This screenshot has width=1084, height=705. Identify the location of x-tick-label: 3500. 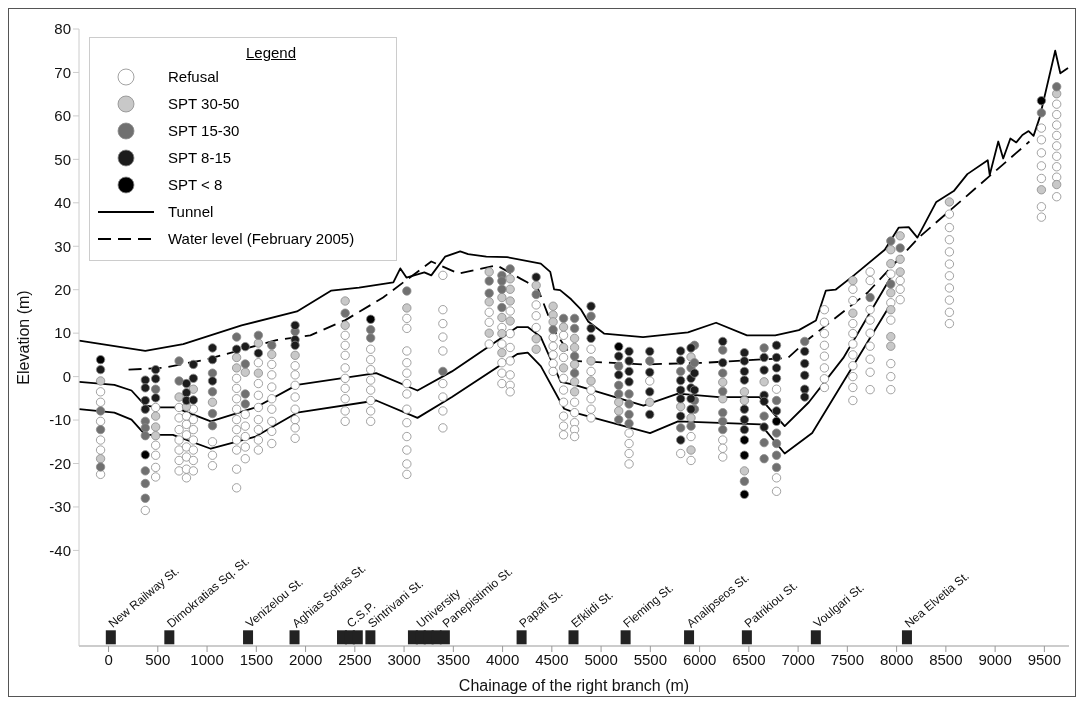
(453, 659).